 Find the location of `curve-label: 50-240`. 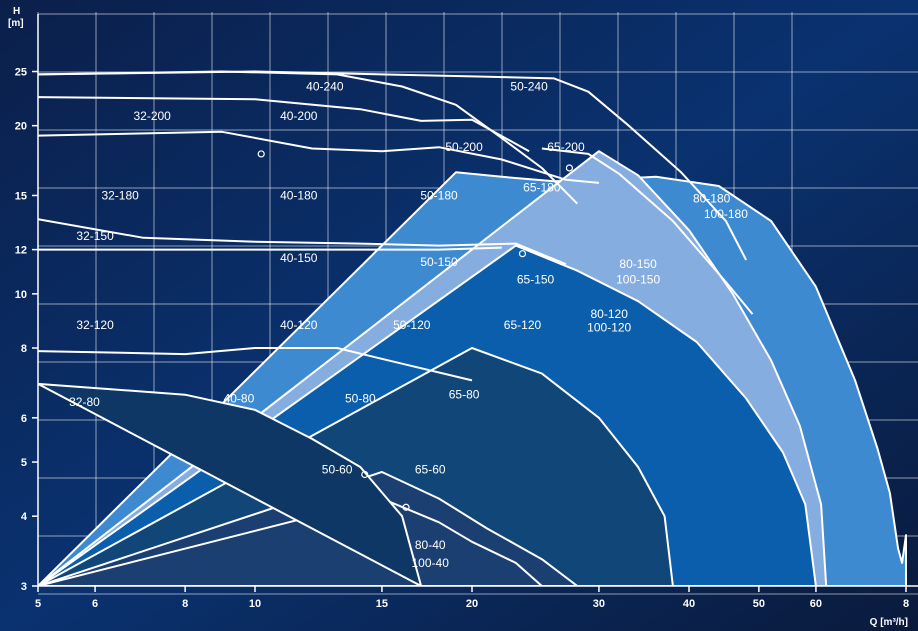

curve-label: 50-240 is located at coordinates (529, 87).